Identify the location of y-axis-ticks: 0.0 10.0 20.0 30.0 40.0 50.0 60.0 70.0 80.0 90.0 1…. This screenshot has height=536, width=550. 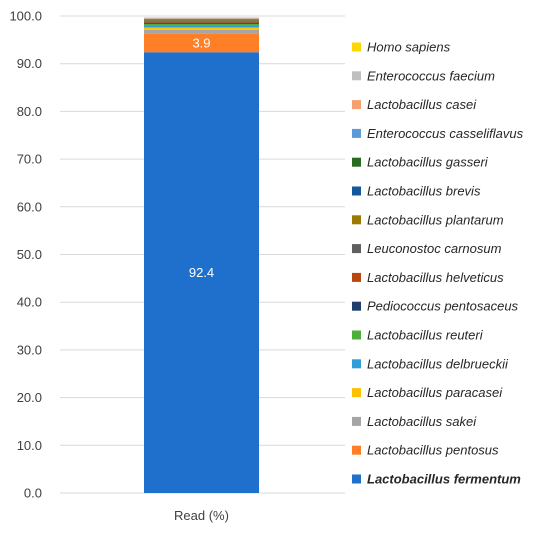
(25, 255).